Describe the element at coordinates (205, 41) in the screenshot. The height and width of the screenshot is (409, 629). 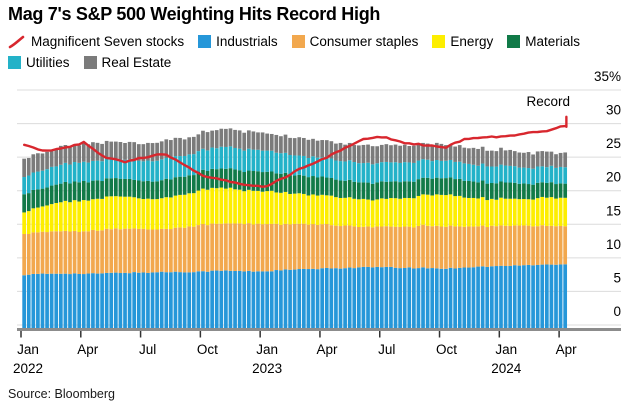
I see `color-swatch-icon` at that location.